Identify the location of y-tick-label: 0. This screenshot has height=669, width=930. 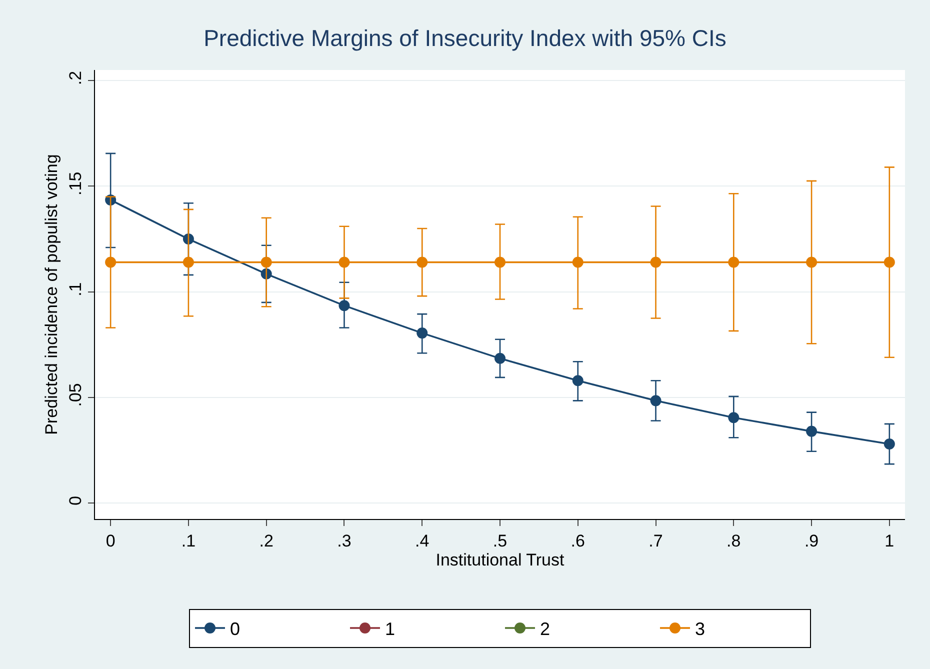
(76, 501).